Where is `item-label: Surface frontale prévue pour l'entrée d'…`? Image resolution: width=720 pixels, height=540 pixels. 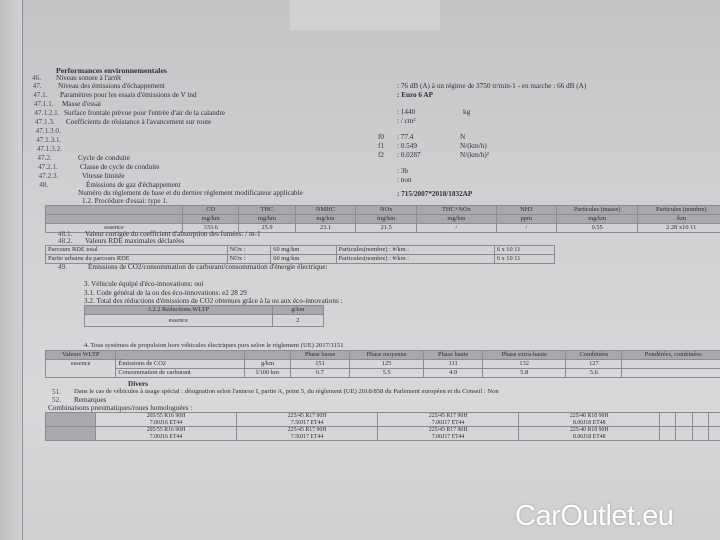
item-label: Surface frontale prévue pour l'entrée d'… is located at coordinates (145, 113).